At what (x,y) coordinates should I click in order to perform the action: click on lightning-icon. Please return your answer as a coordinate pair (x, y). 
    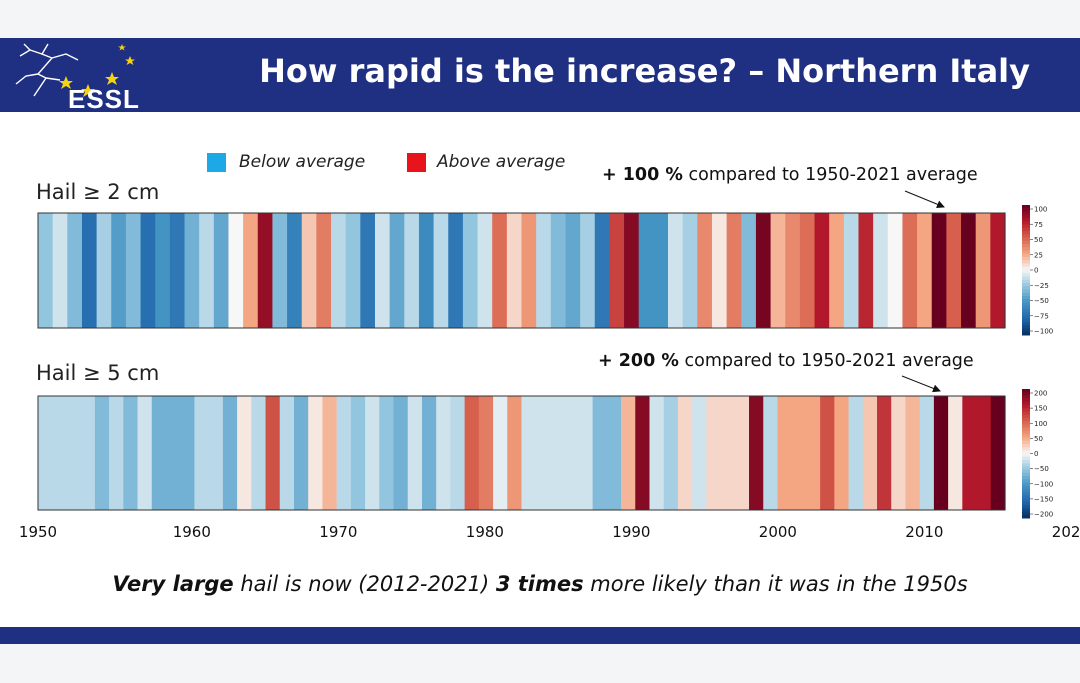
    Looking at the image, I should click on (47, 70).